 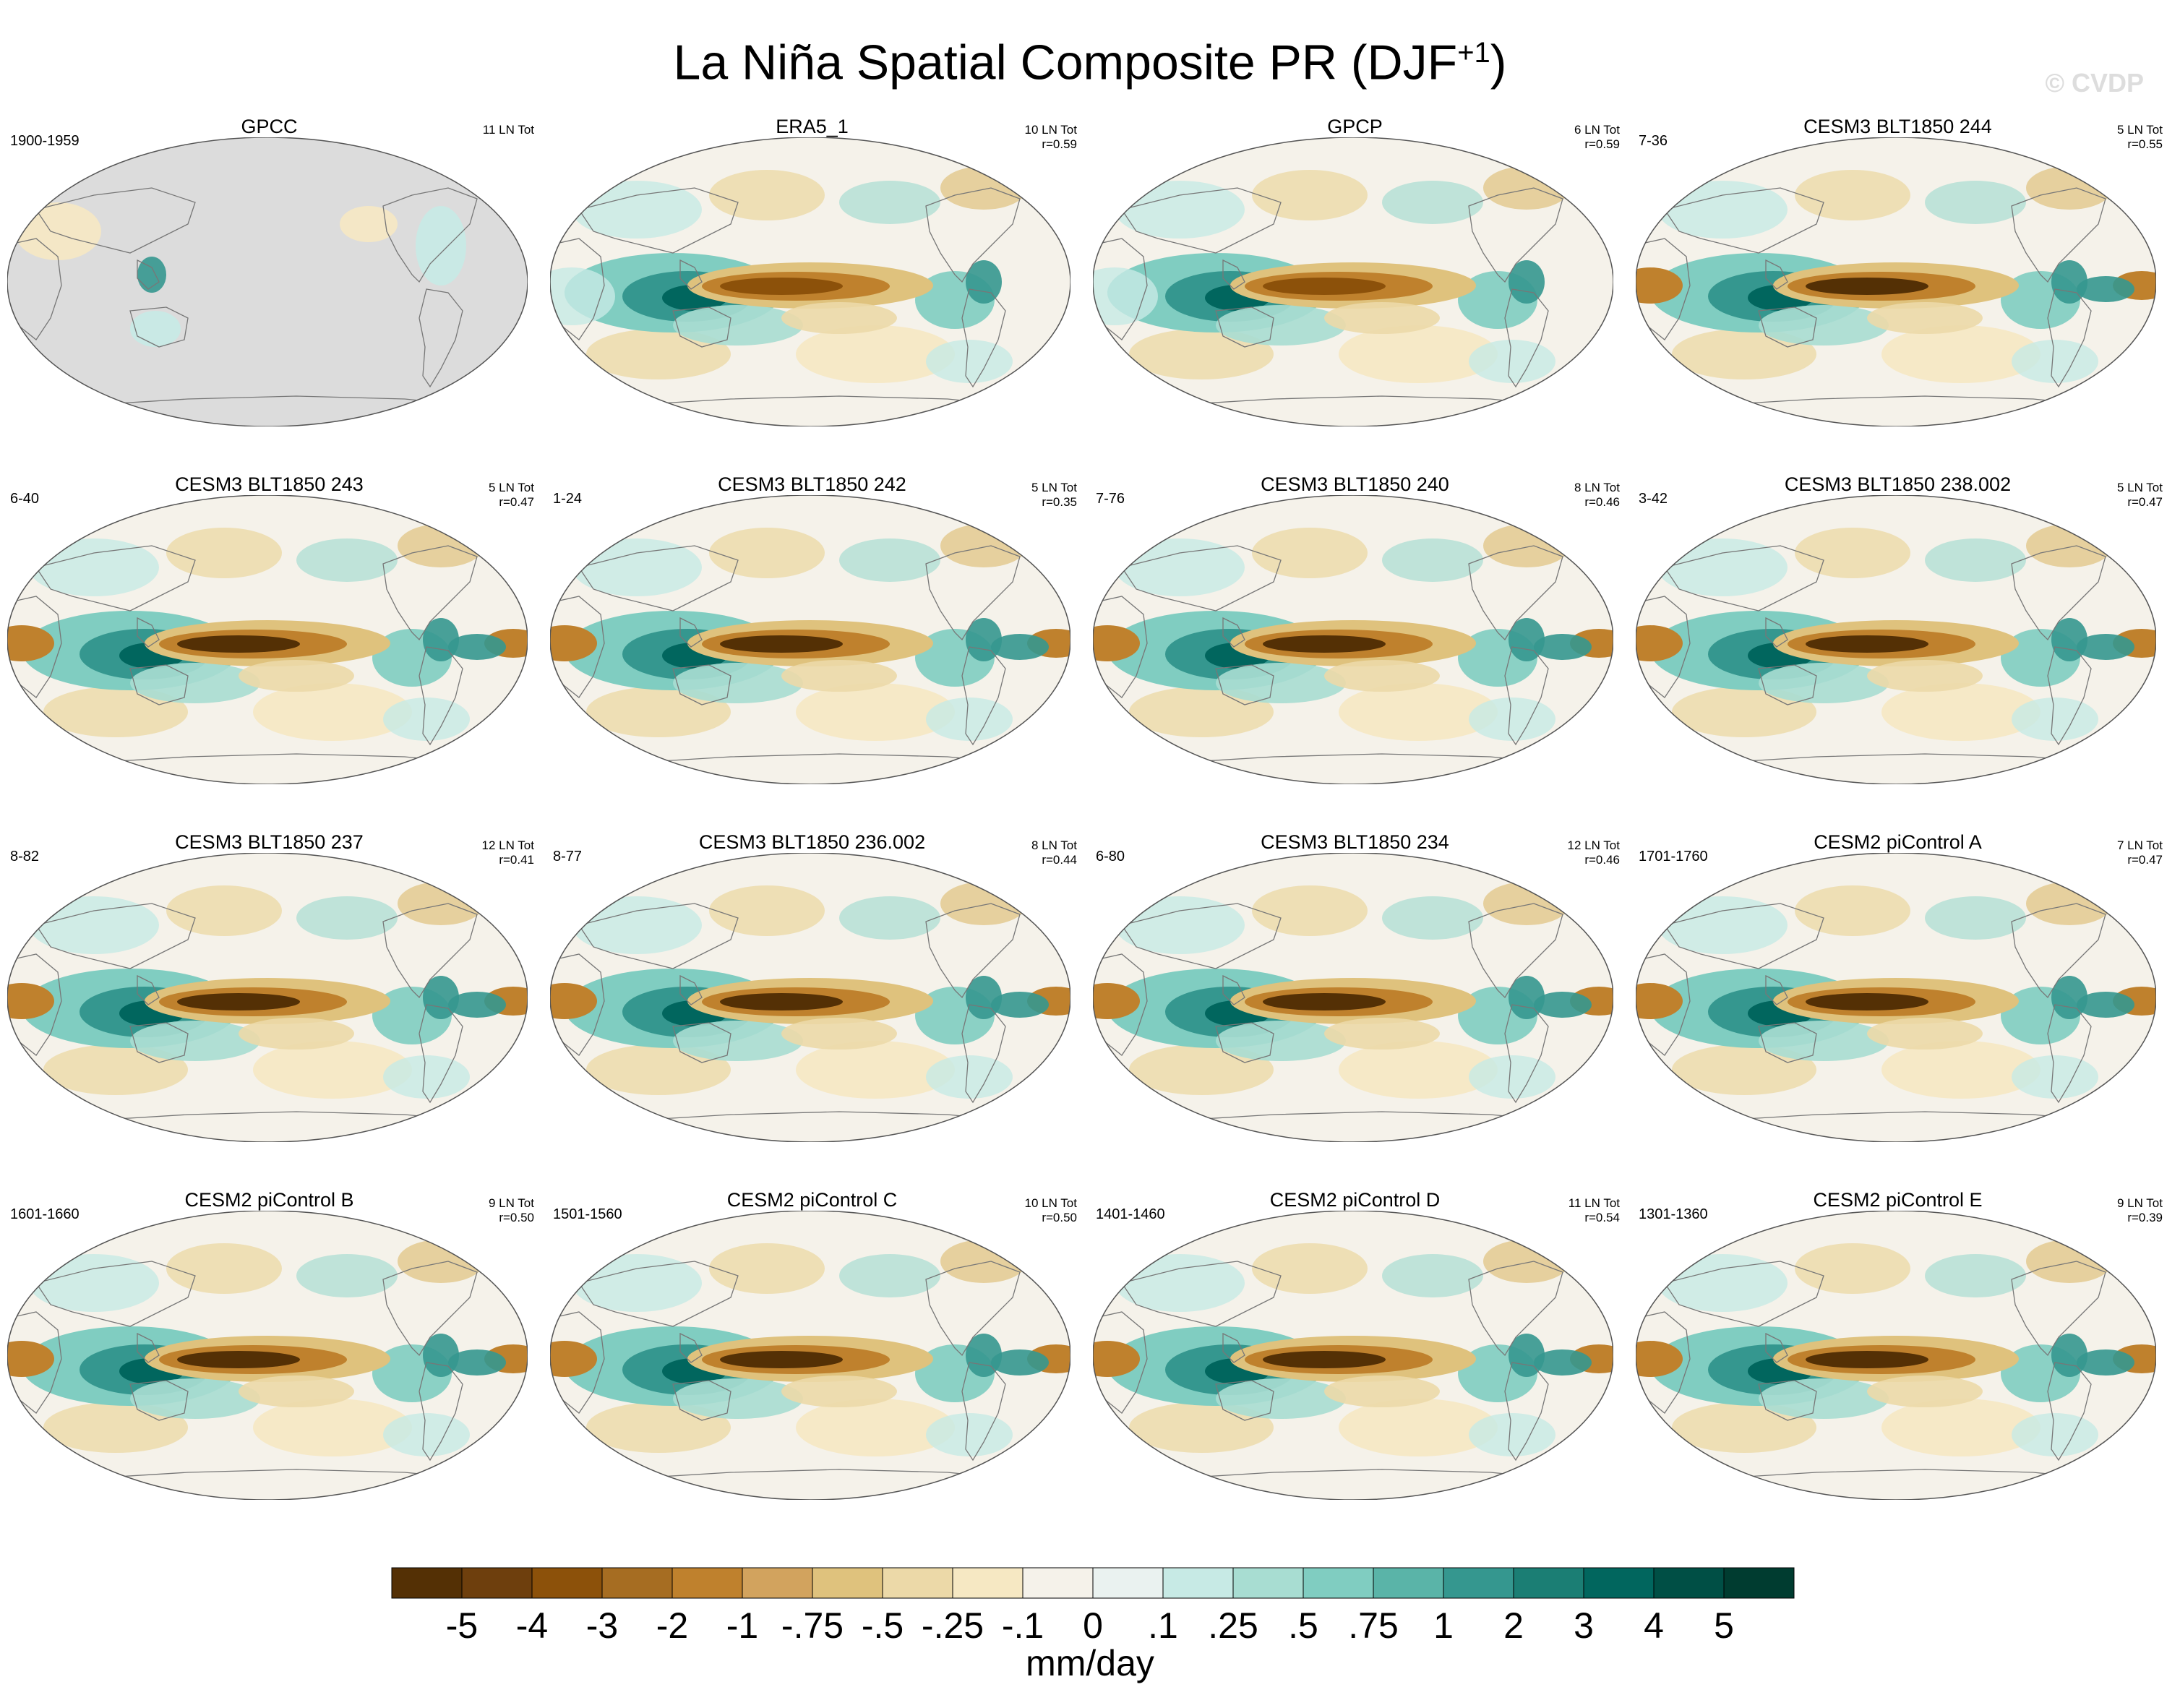 What do you see at coordinates (2140, 495) in the screenshot?
I see `panel-event-count: 5 LN Tot r=0.47` at bounding box center [2140, 495].